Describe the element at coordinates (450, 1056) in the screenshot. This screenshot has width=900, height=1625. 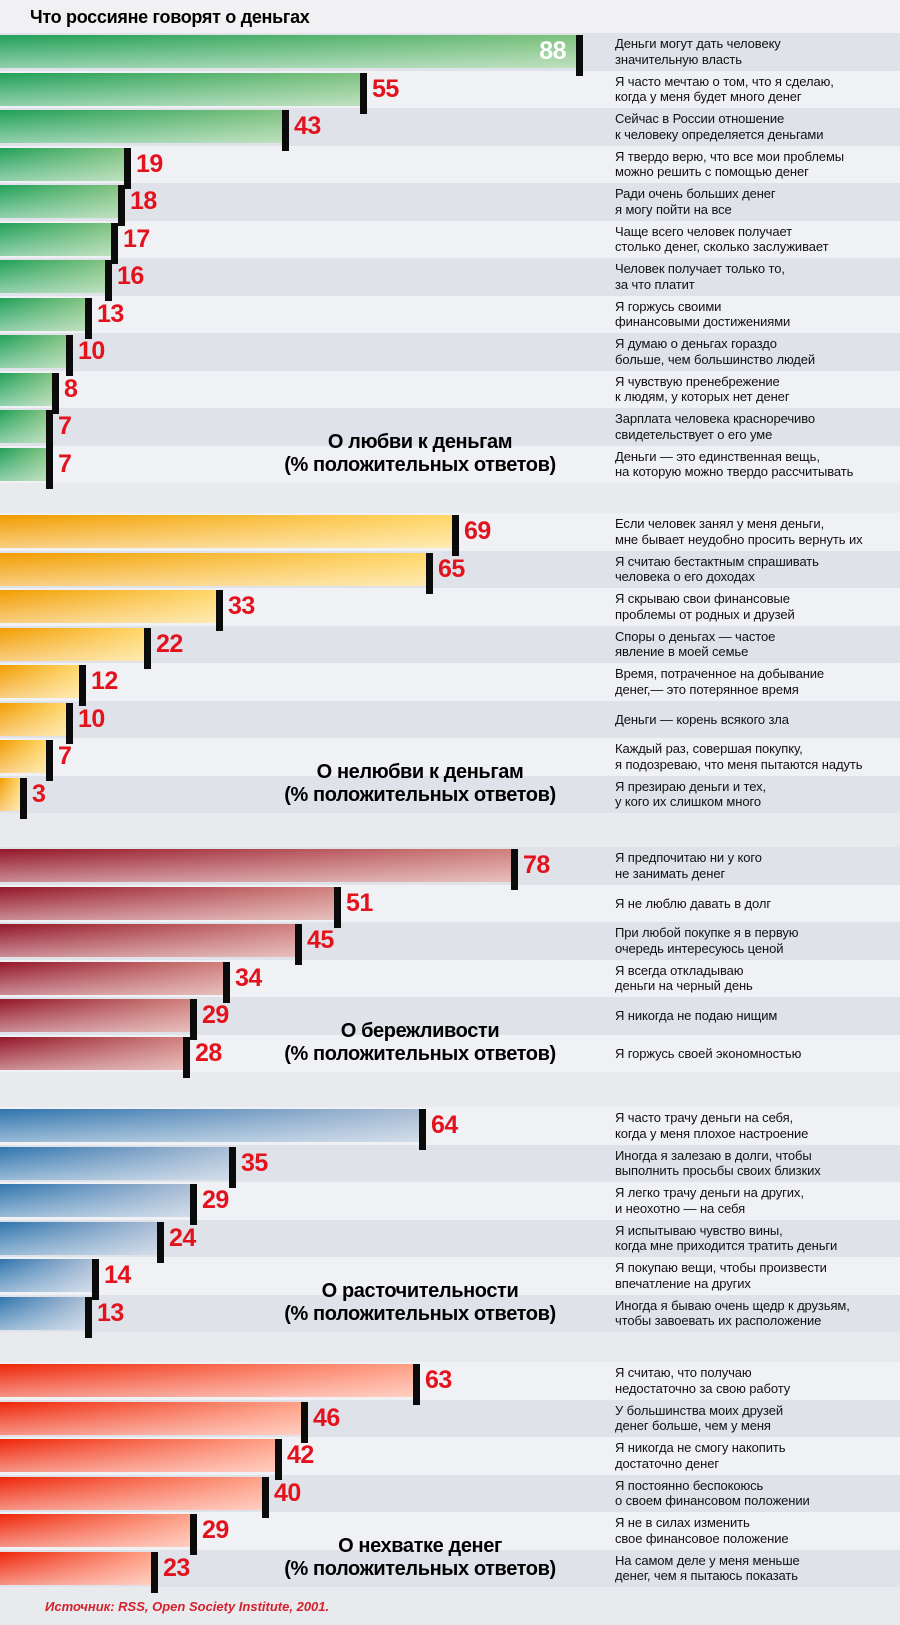
I see `bar-row: 28 Я горжусь своей экономностью` at that location.